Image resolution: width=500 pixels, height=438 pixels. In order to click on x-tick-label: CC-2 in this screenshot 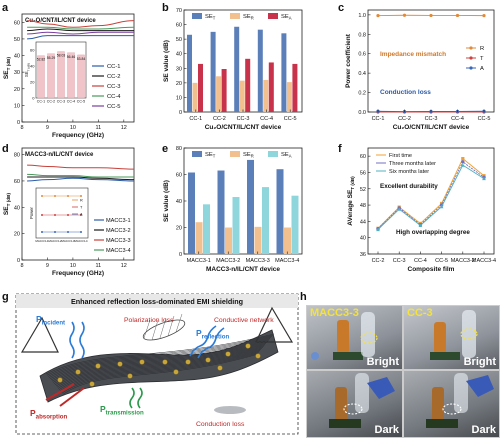, I will do `click(404, 119)`.